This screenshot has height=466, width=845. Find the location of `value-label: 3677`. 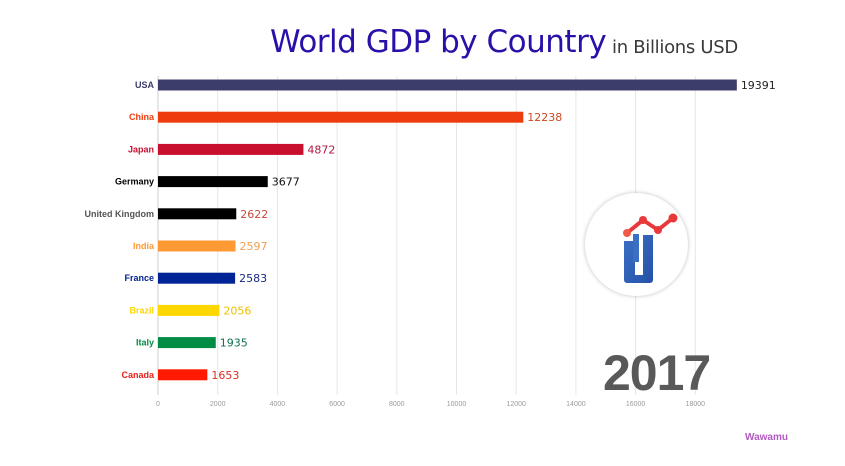

value-label: 3677 is located at coordinates (286, 182).